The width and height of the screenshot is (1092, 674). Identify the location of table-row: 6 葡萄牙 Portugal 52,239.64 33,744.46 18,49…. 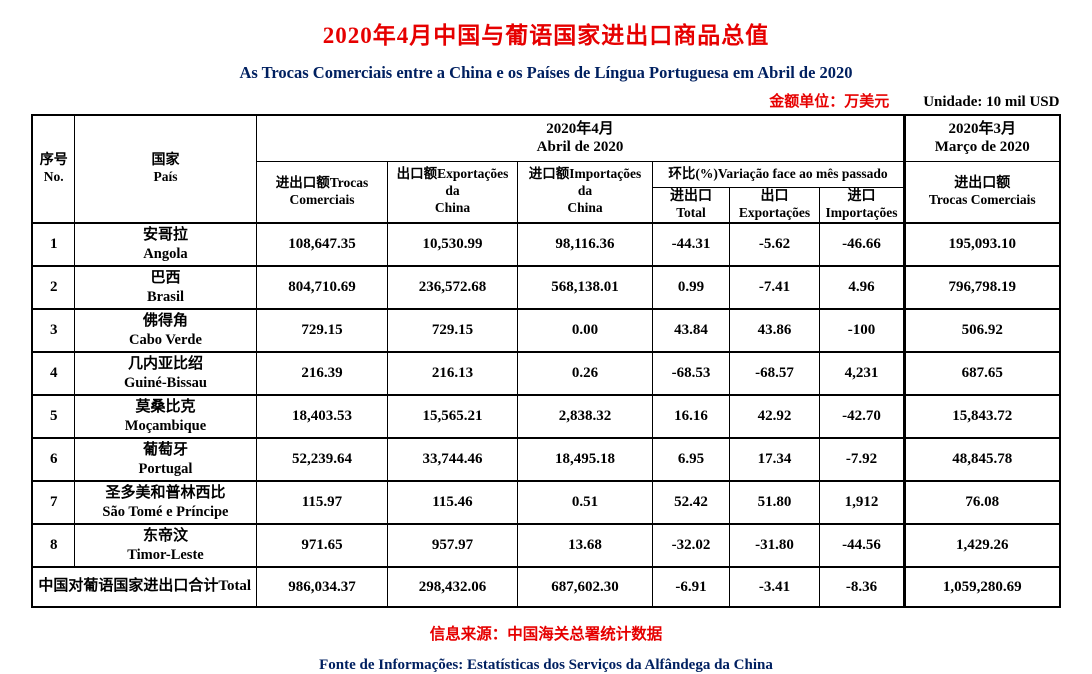
(546, 459).